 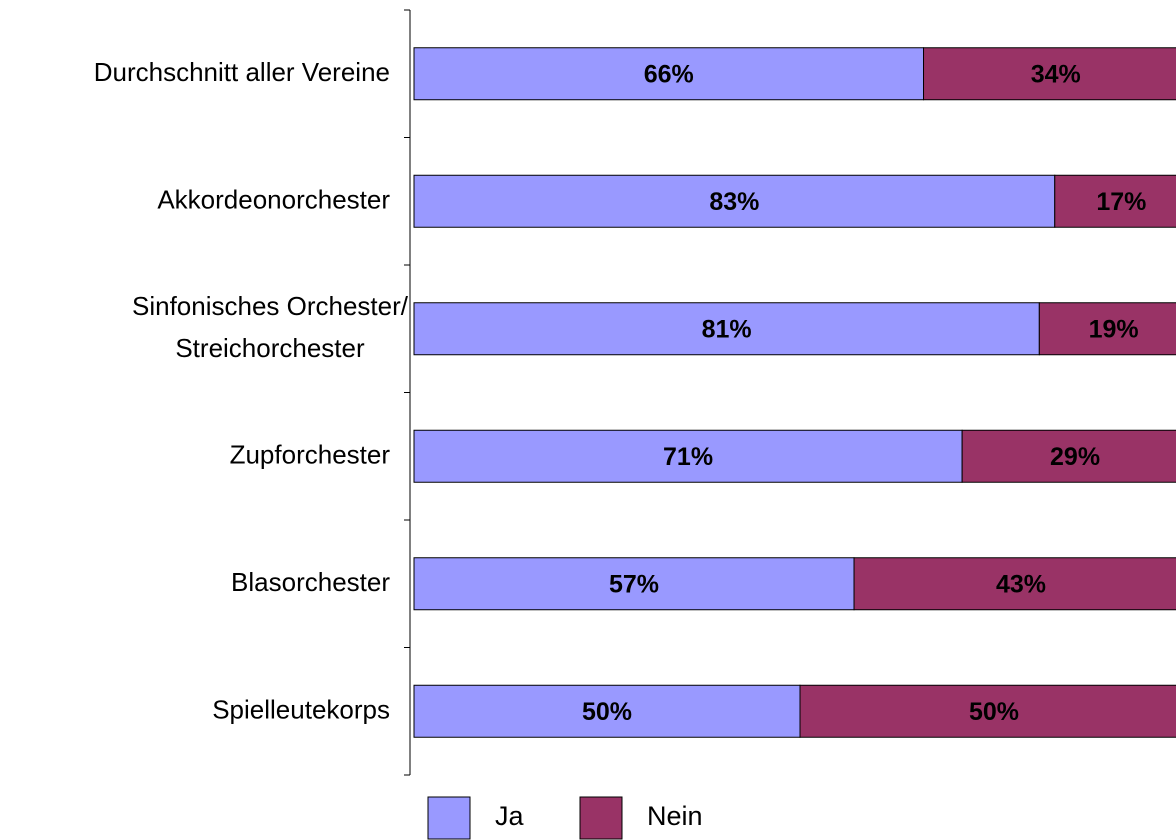 I want to click on value-label: 43%, so click(x=1021, y=584).